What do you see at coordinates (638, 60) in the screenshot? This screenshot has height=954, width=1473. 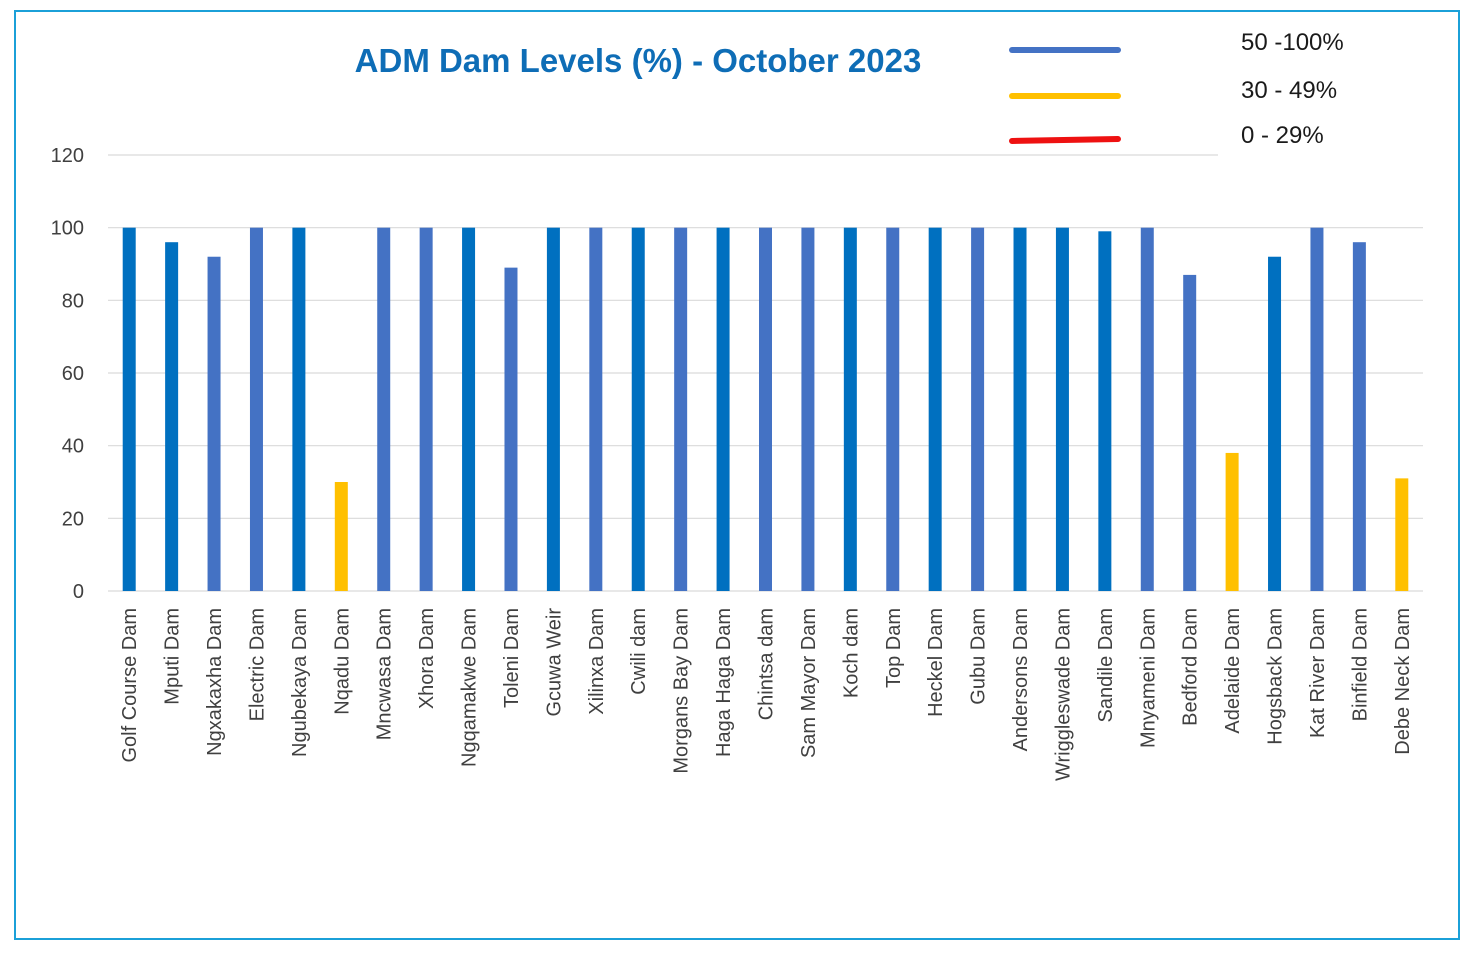 I see `chart-title: ADM Dam Levels (%) - October 2023` at bounding box center [638, 60].